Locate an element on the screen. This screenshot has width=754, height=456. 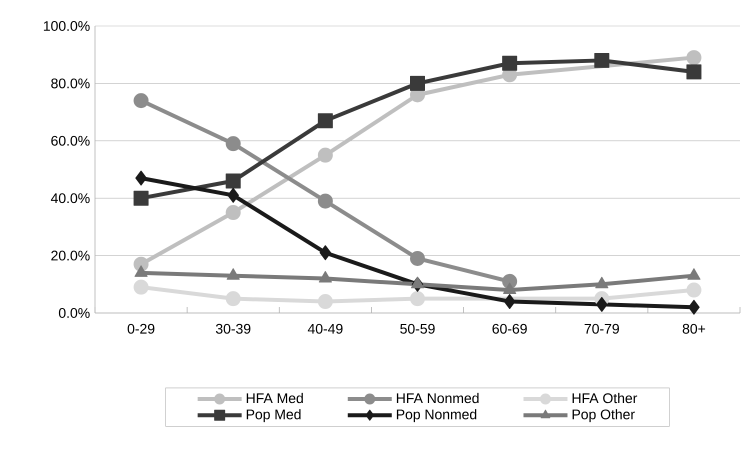
legend-label: Pop Nonmed is located at coordinates (436, 415).